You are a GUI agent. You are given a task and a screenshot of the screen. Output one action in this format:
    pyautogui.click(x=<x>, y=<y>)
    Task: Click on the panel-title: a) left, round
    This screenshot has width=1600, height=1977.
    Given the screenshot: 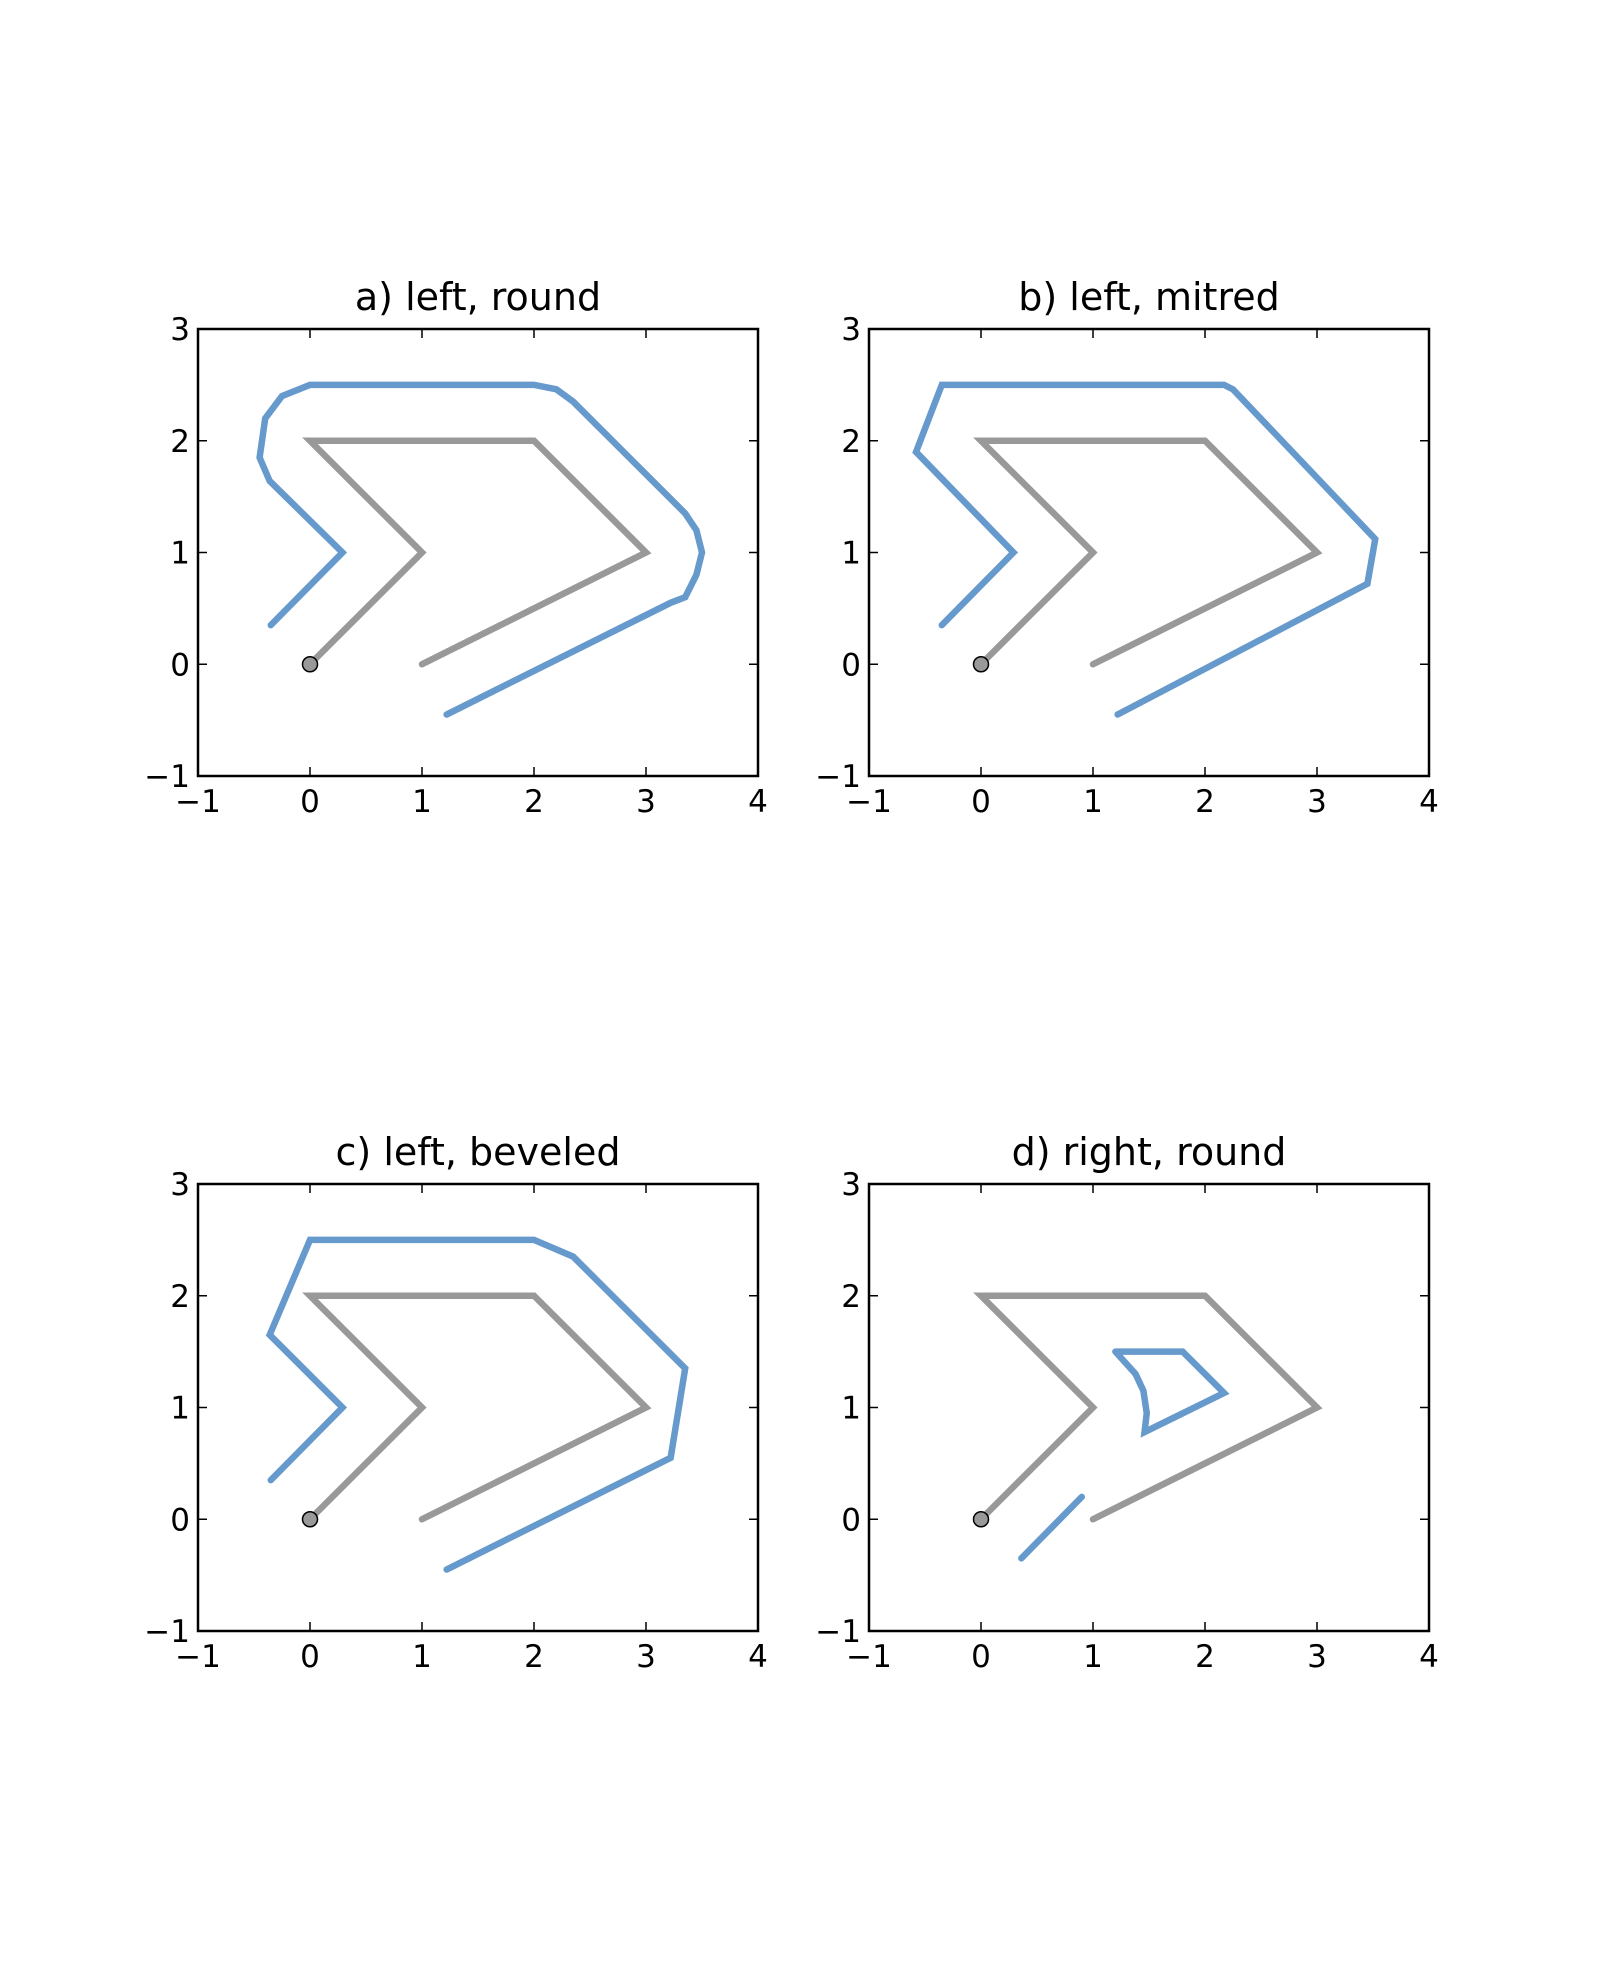 What is the action you would take?
    pyautogui.click(x=478, y=297)
    